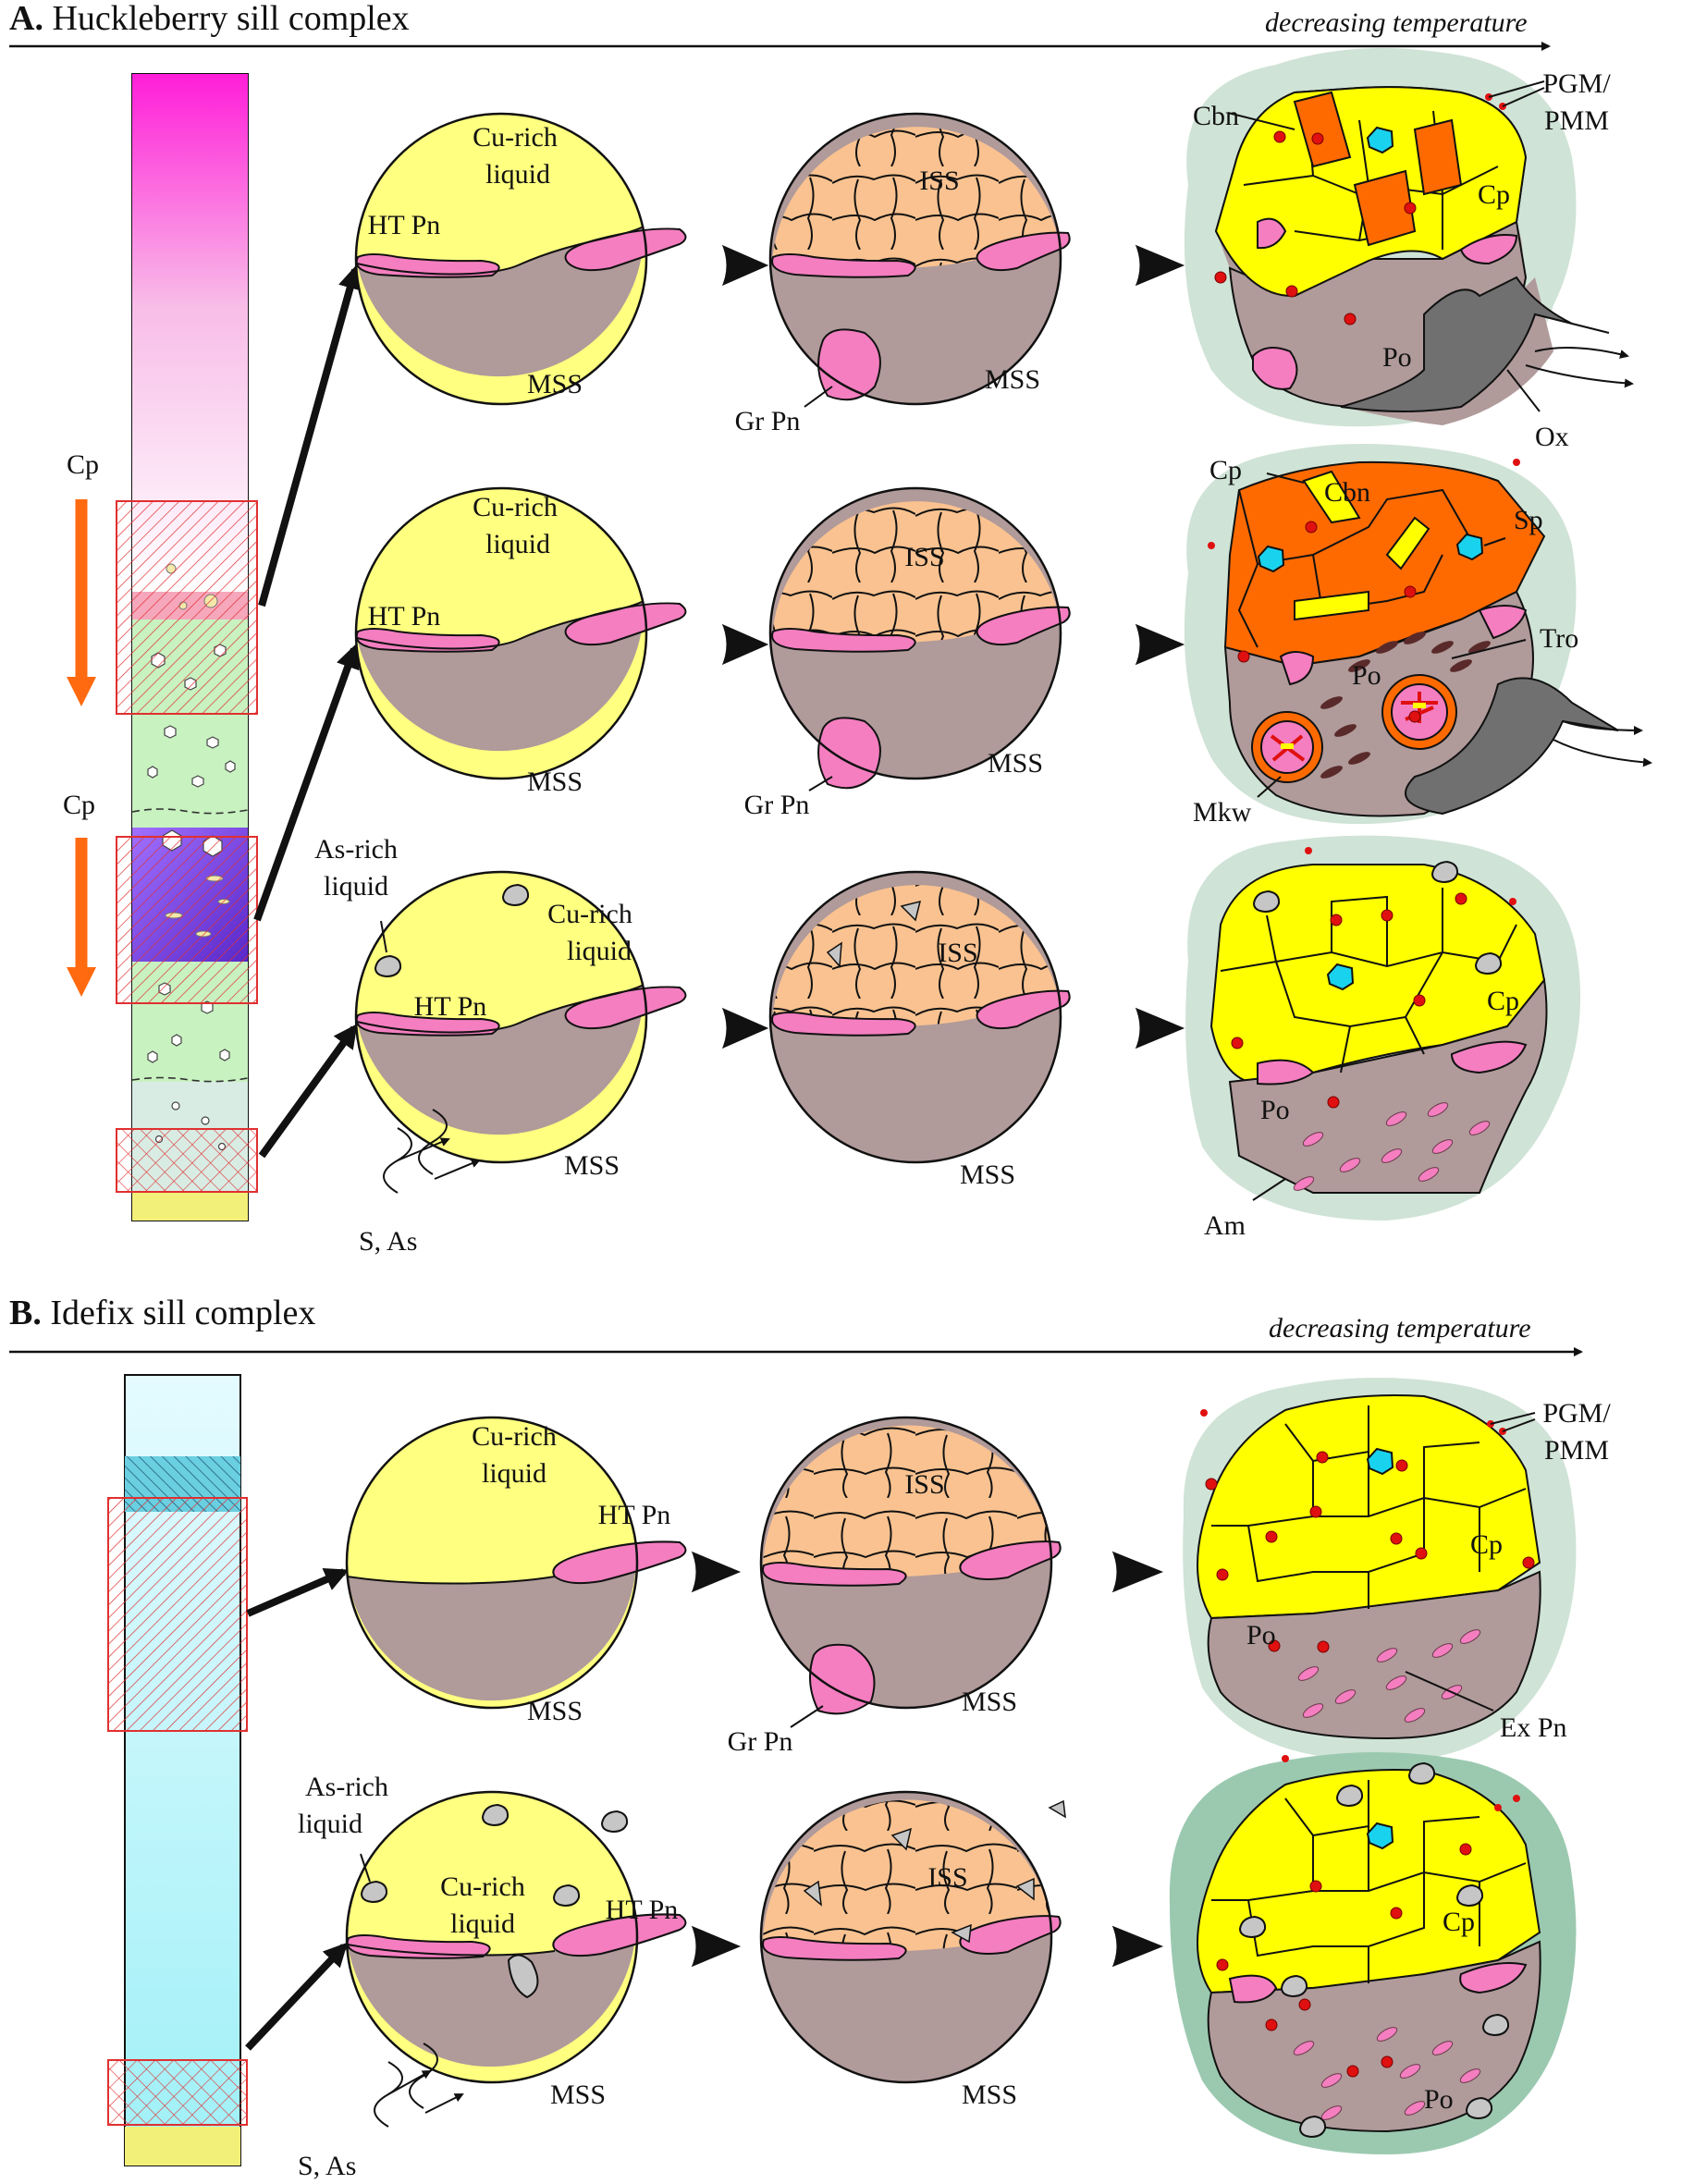  Describe the element at coordinates (1397, 357) in the screenshot. I see `final-a1-po-label: Po` at that location.